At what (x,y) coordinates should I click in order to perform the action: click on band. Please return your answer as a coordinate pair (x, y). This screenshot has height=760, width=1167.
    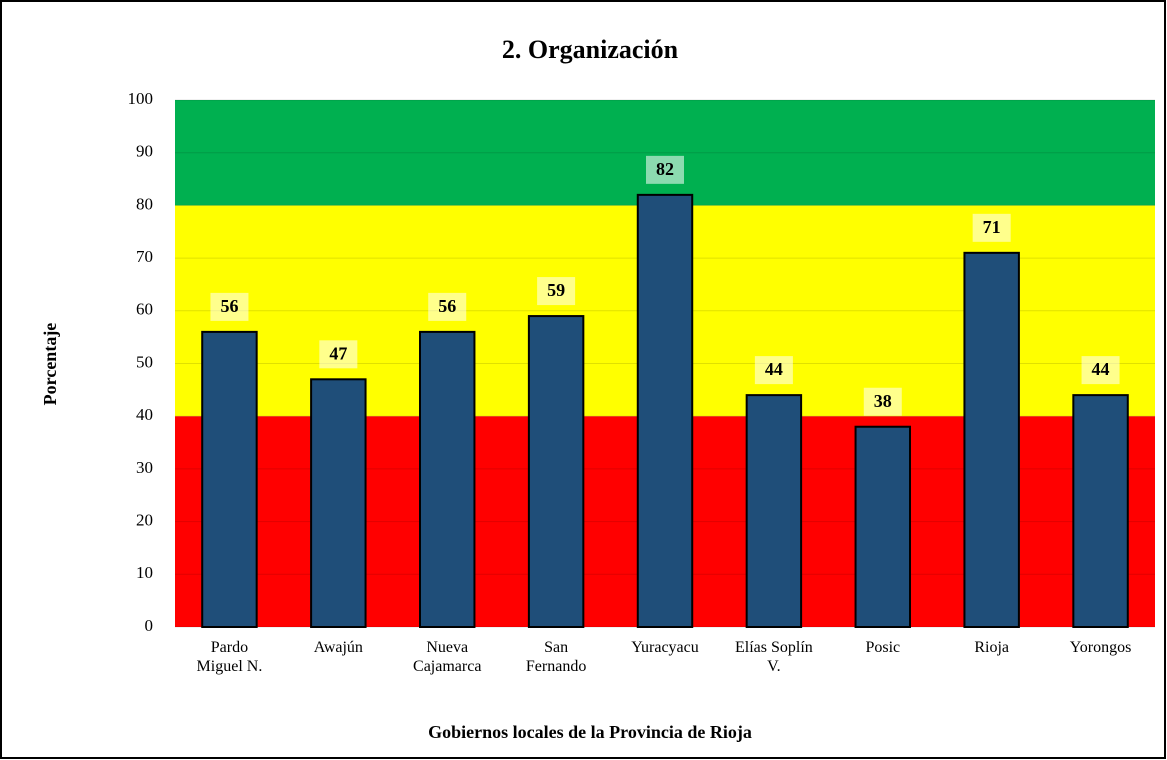
    Looking at the image, I should click on (665, 153).